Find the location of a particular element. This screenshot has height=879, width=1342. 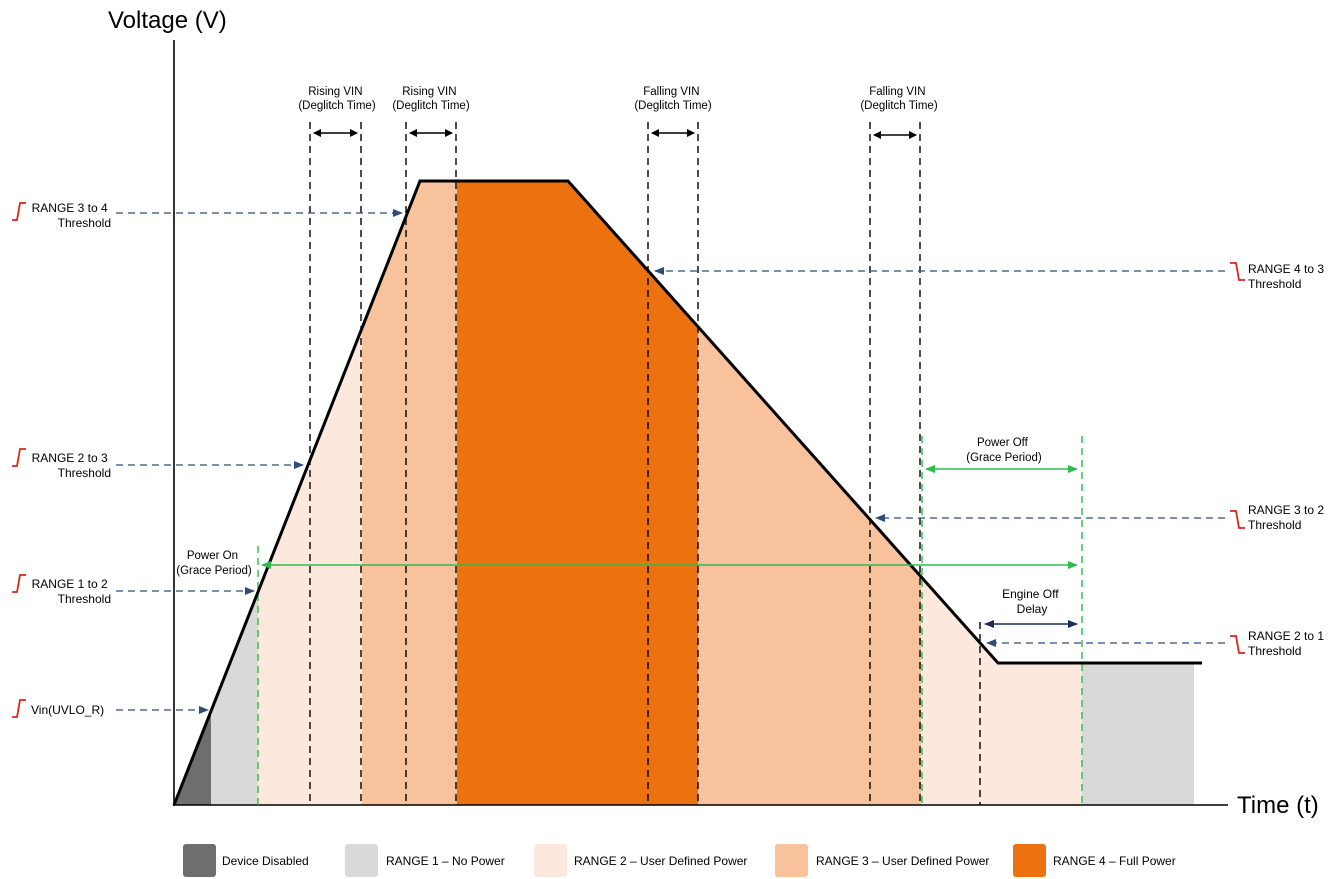

legend-item-range-2: RANGE 2 – User Defined Power is located at coordinates (640, 860).